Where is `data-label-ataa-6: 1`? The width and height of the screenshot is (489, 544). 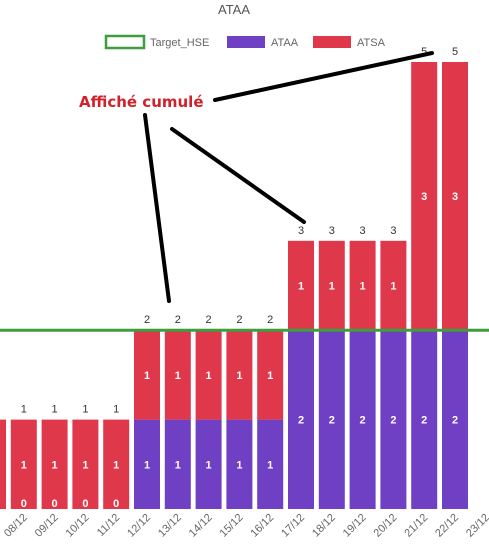 data-label-ataa-6: 1 is located at coordinates (178, 465).